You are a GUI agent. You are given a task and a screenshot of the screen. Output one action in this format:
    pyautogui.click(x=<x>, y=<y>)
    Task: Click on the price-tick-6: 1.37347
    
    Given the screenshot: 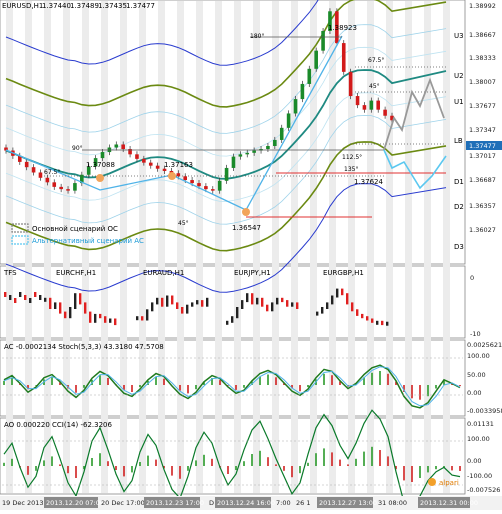 What is the action you would take?
    pyautogui.click(x=482, y=130)
    